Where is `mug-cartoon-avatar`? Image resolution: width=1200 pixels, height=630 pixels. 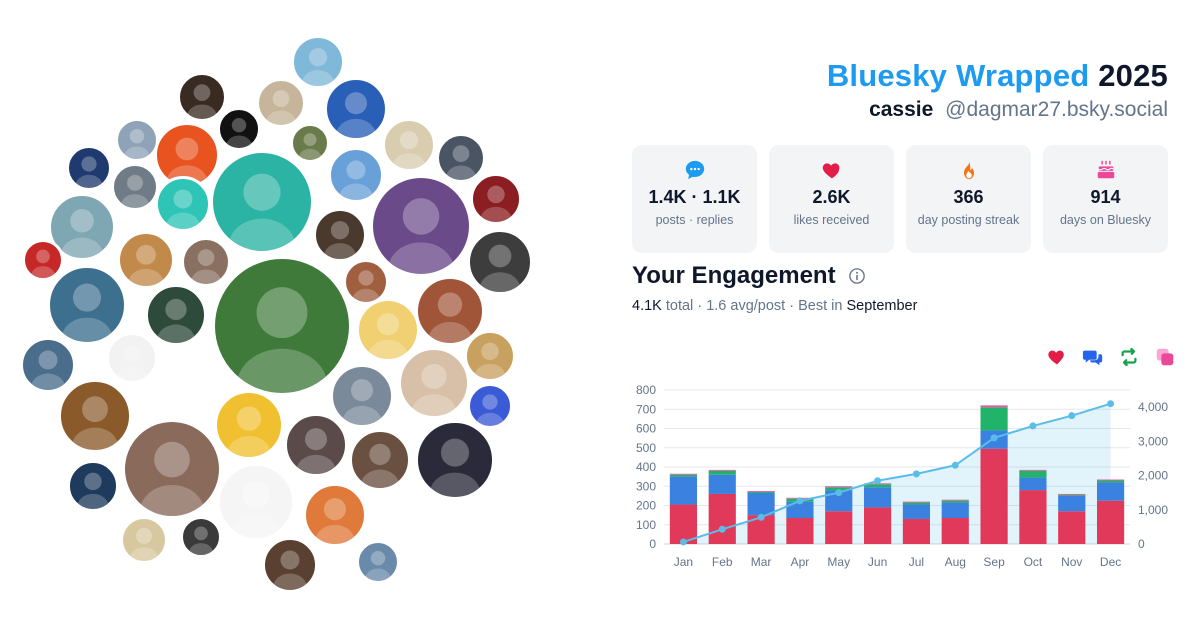 mug-cartoon-avatar is located at coordinates (409, 145).